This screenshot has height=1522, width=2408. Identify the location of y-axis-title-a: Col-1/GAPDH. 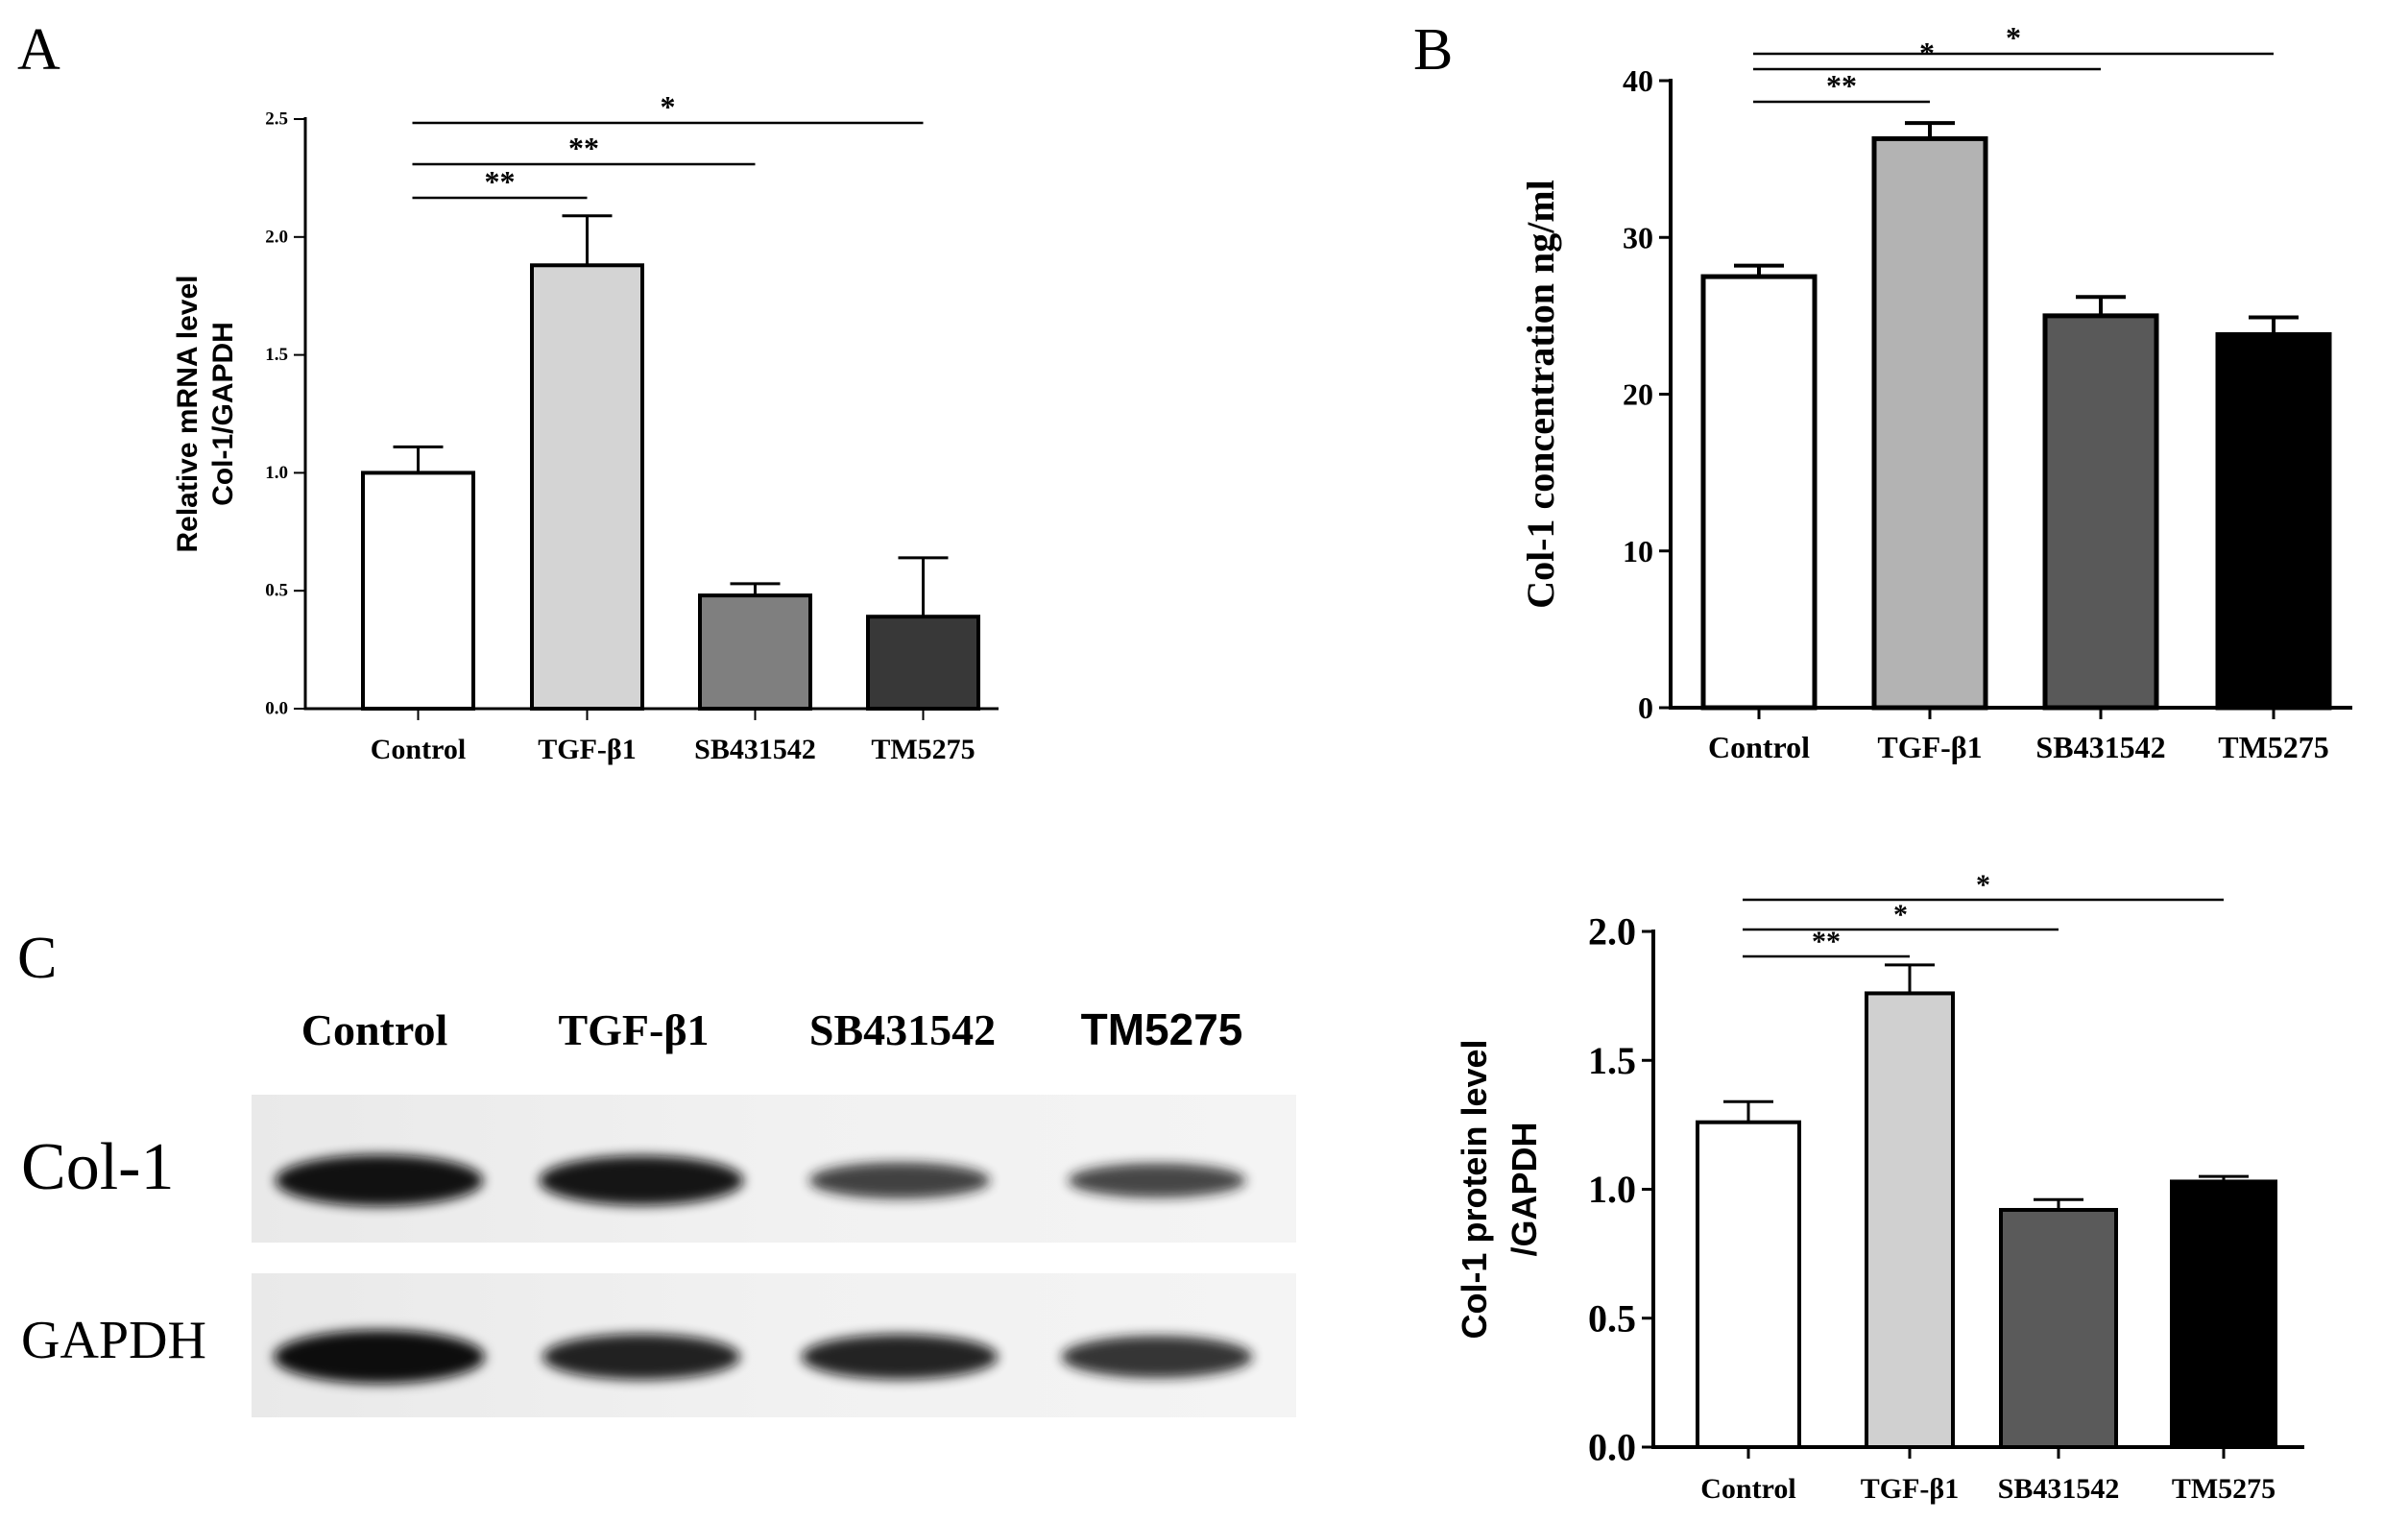
(223, 414).